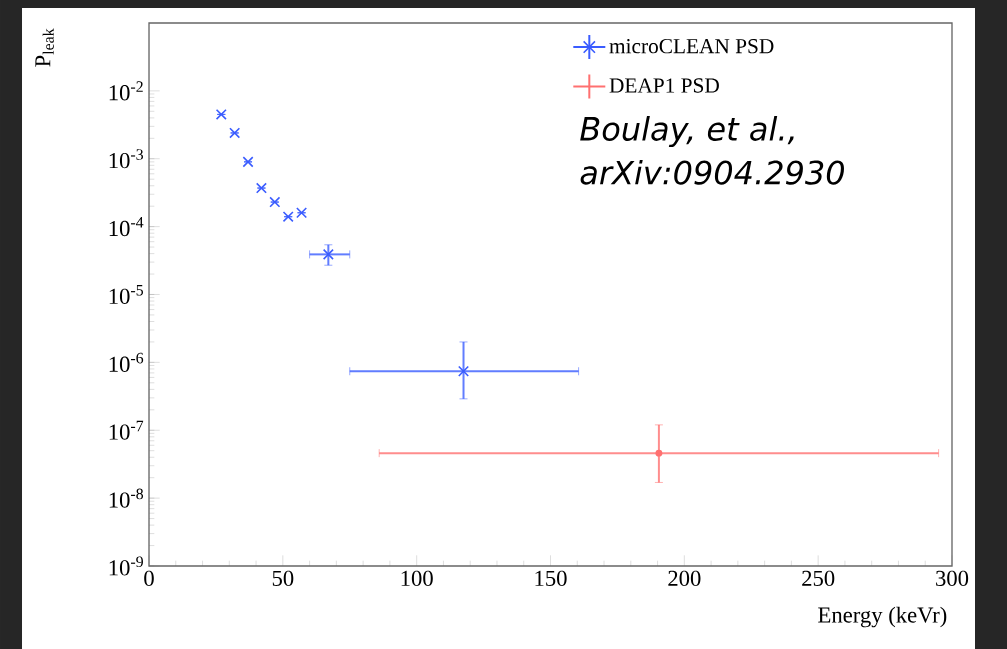  I want to click on legend-label: microCLEAN PSD, so click(691, 46).